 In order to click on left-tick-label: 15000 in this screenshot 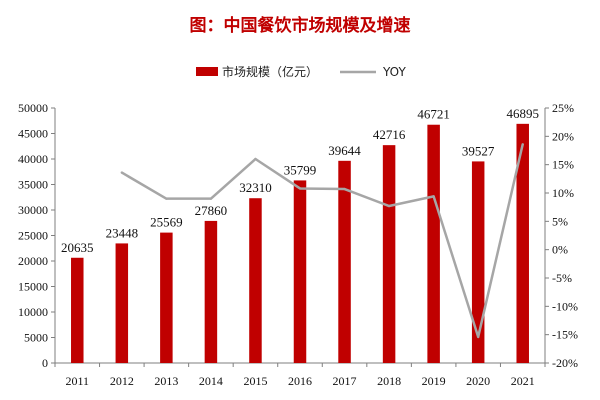, I will do `click(33, 287)`.